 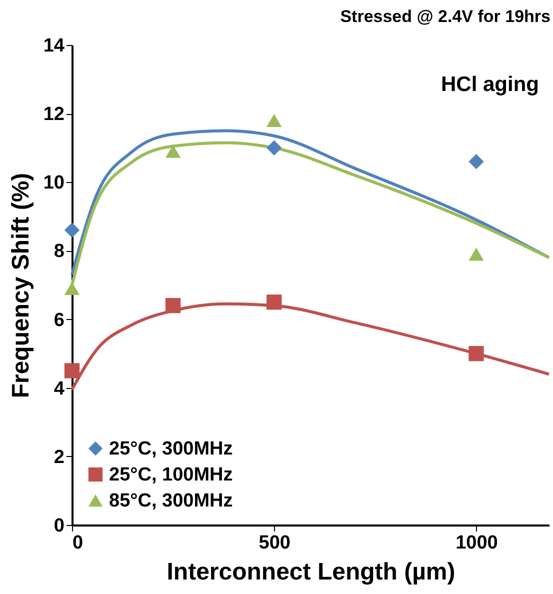 What do you see at coordinates (171, 501) in the screenshot?
I see `legend-label: 85°C, 300MHz` at bounding box center [171, 501].